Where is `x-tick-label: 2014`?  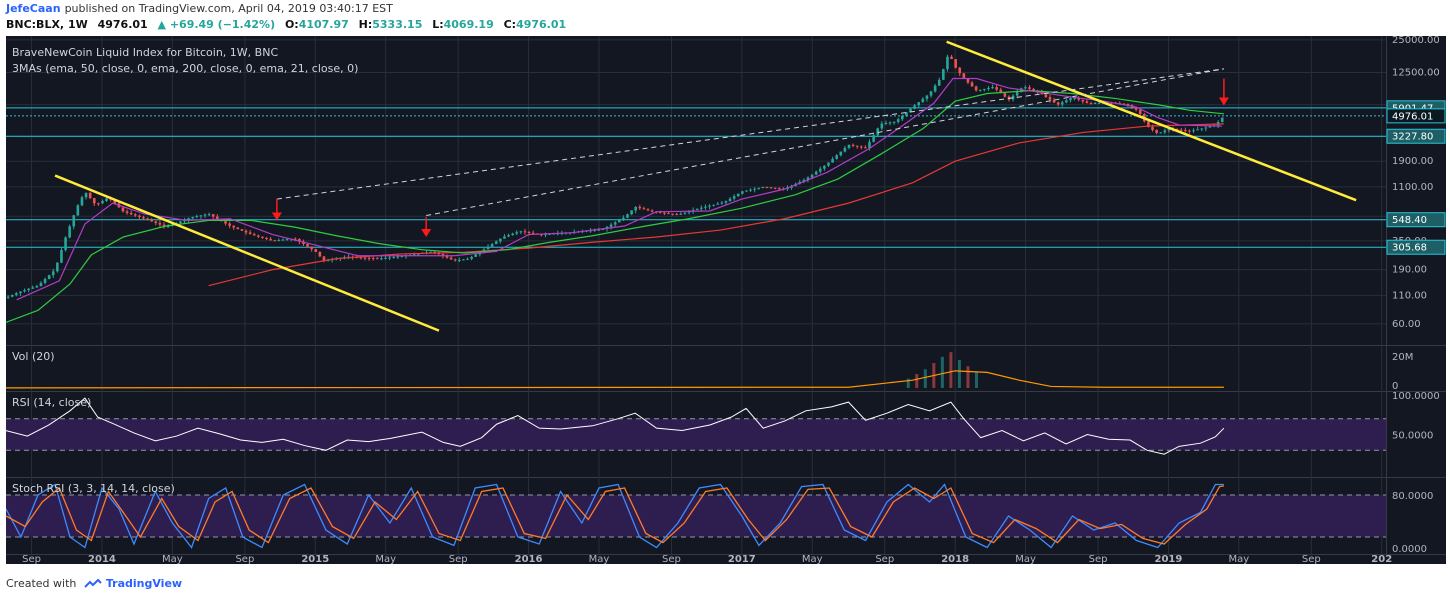
x-tick-label: 2014 is located at coordinates (102, 559).